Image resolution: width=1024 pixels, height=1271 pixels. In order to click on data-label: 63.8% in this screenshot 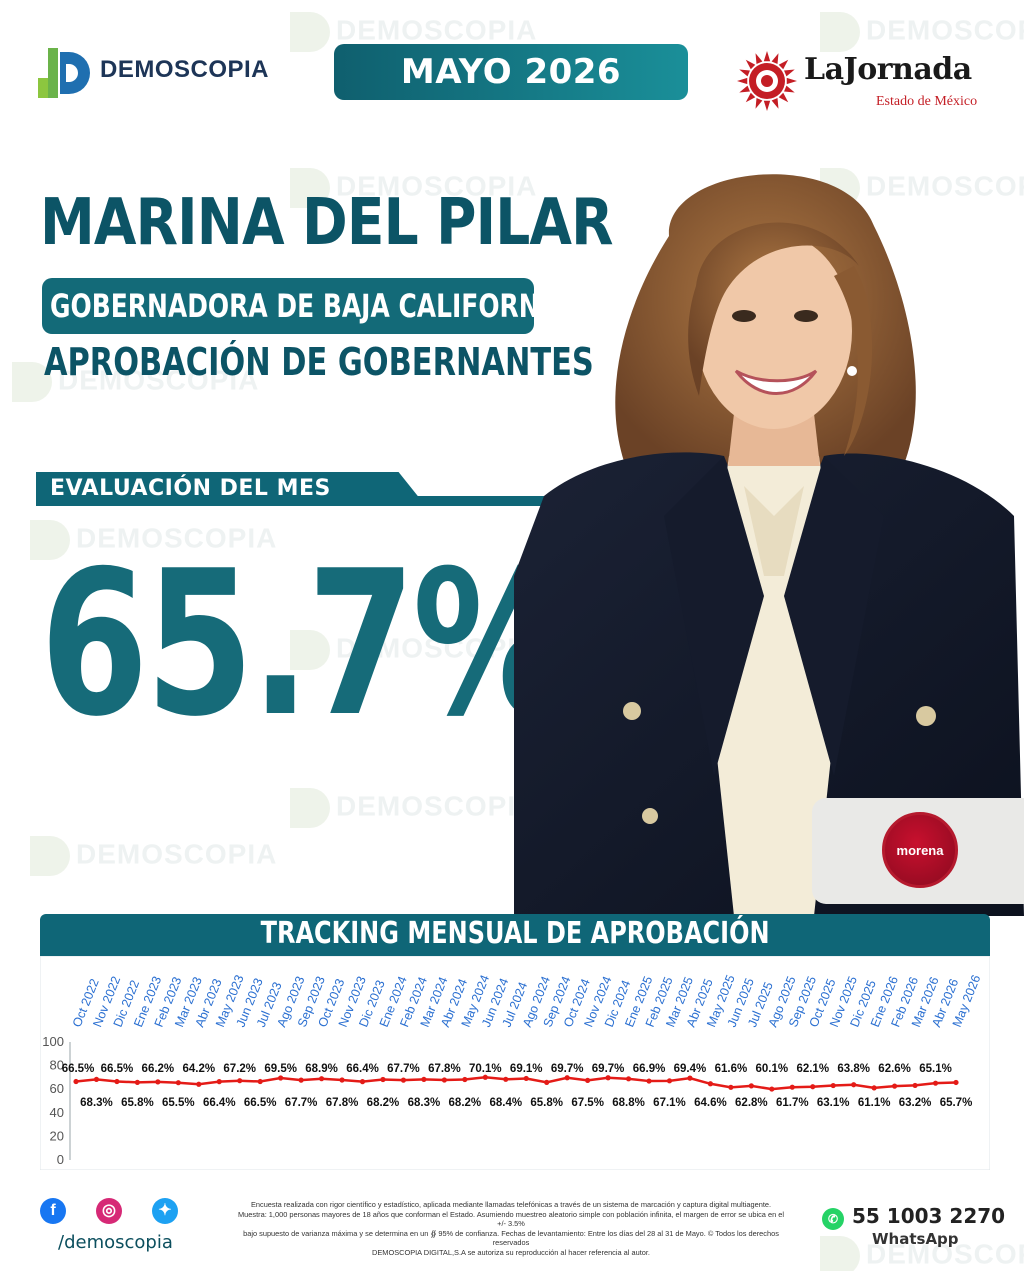, I will do `click(853, 1069)`.